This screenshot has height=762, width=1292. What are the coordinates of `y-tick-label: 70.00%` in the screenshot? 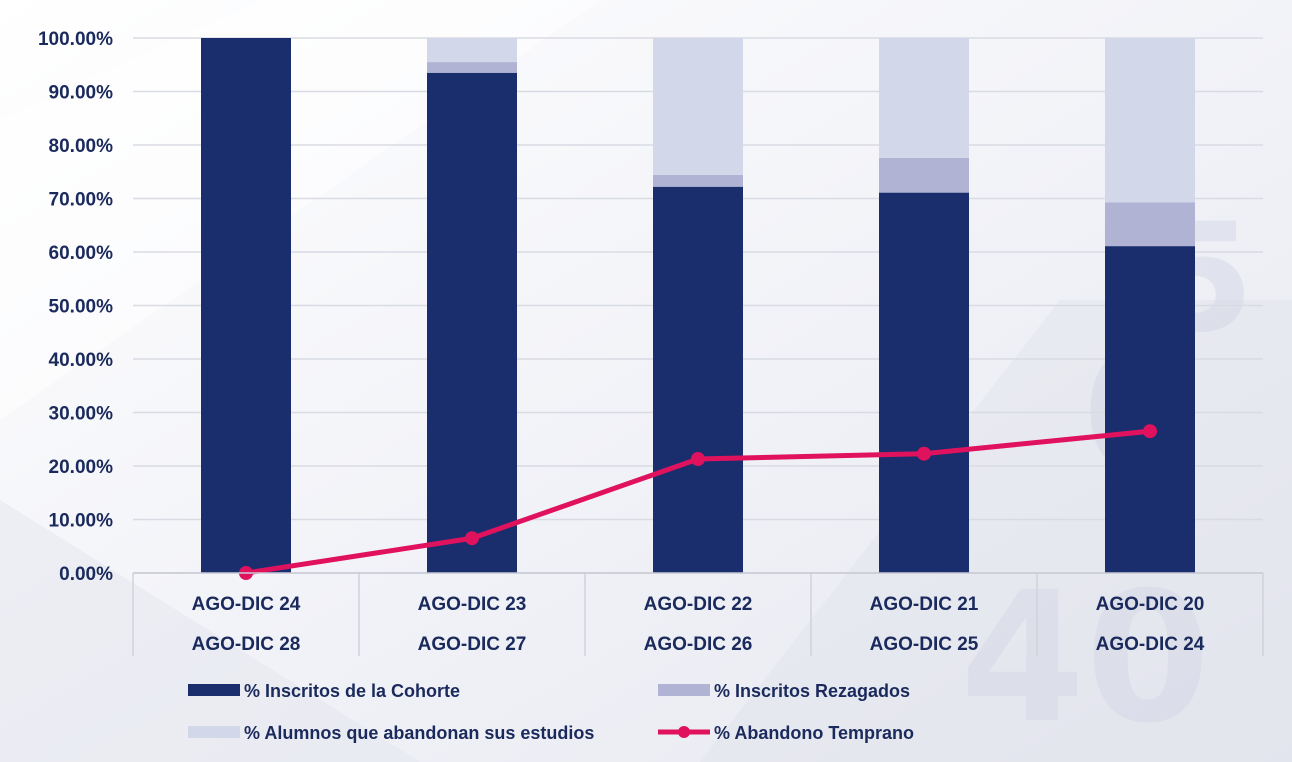 It's located at (81, 200).